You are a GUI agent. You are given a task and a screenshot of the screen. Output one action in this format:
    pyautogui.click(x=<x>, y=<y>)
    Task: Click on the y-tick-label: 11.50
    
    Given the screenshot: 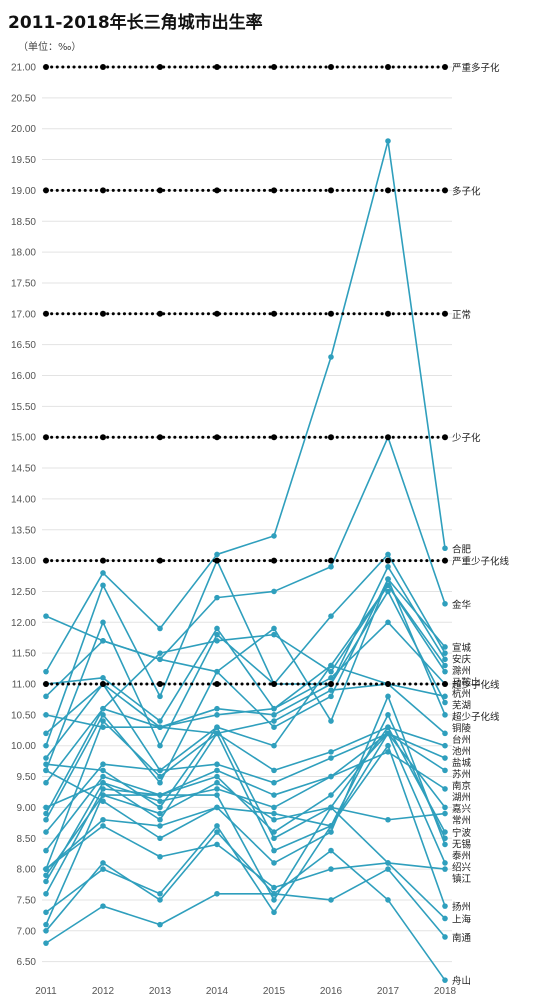 What is the action you would take?
    pyautogui.click(x=24, y=654)
    